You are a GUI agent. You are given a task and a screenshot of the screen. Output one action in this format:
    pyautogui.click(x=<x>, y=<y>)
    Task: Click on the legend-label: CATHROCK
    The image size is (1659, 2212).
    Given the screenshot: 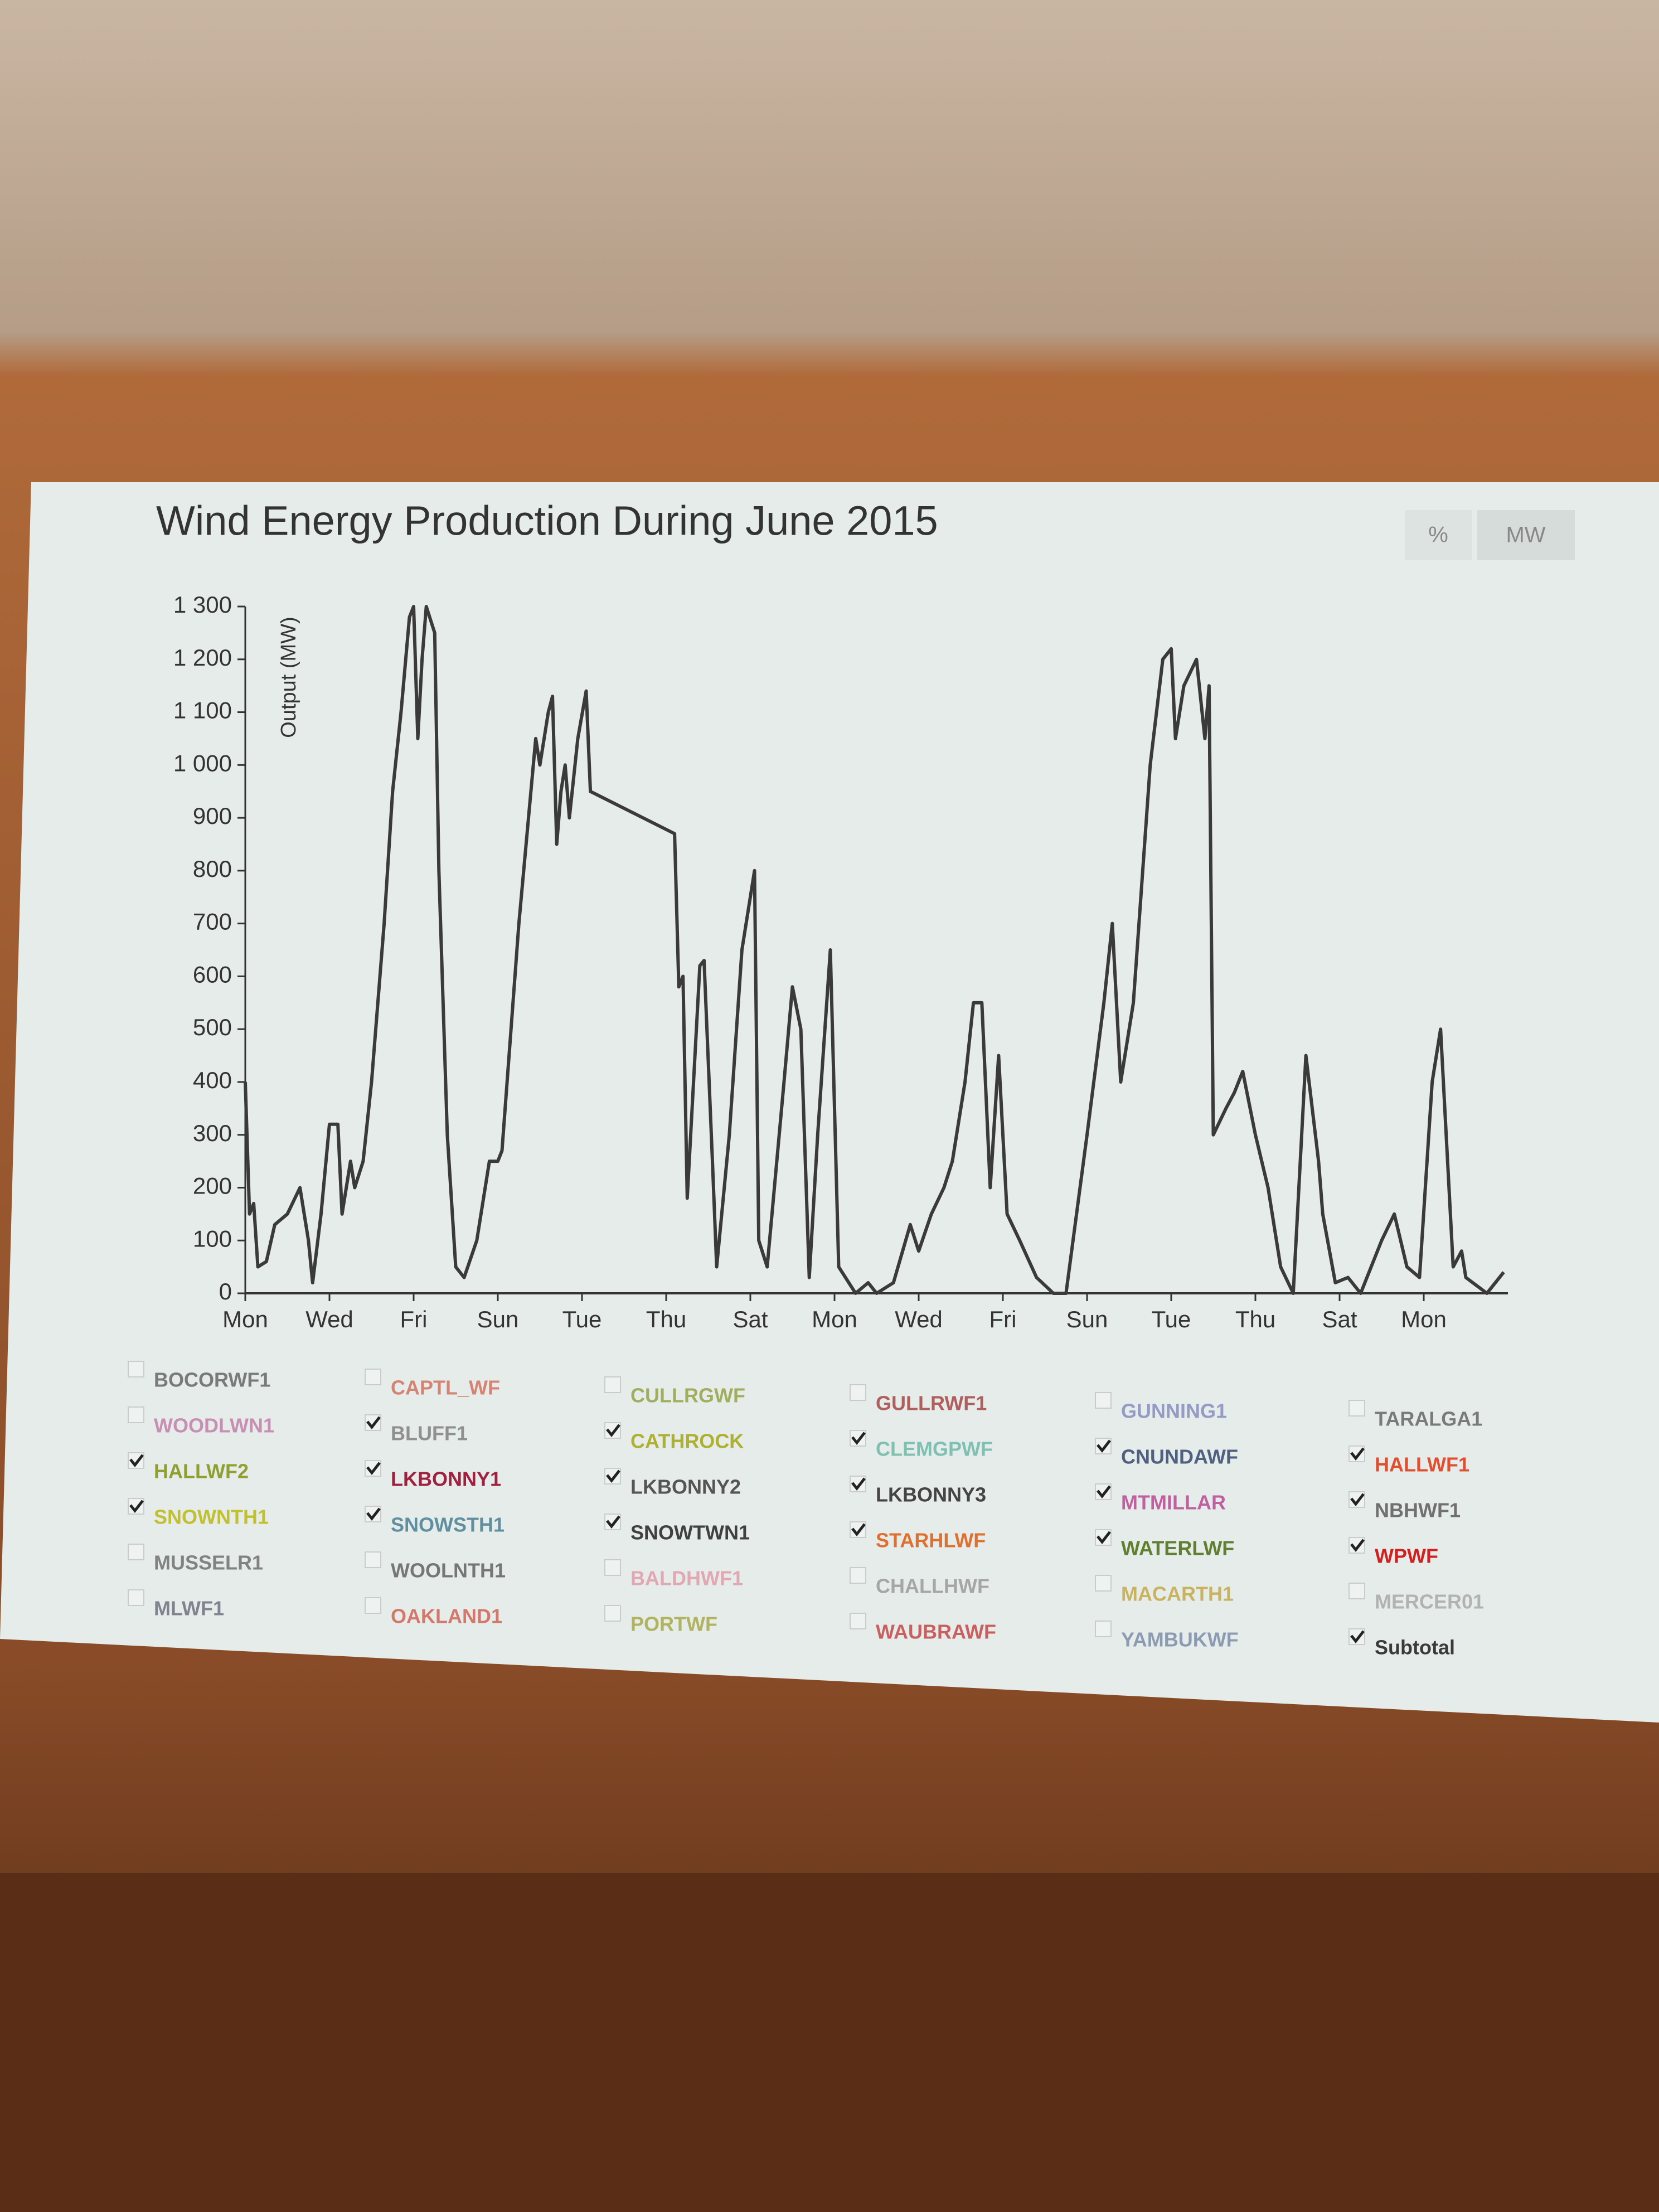 What is the action you would take?
    pyautogui.click(x=687, y=1441)
    